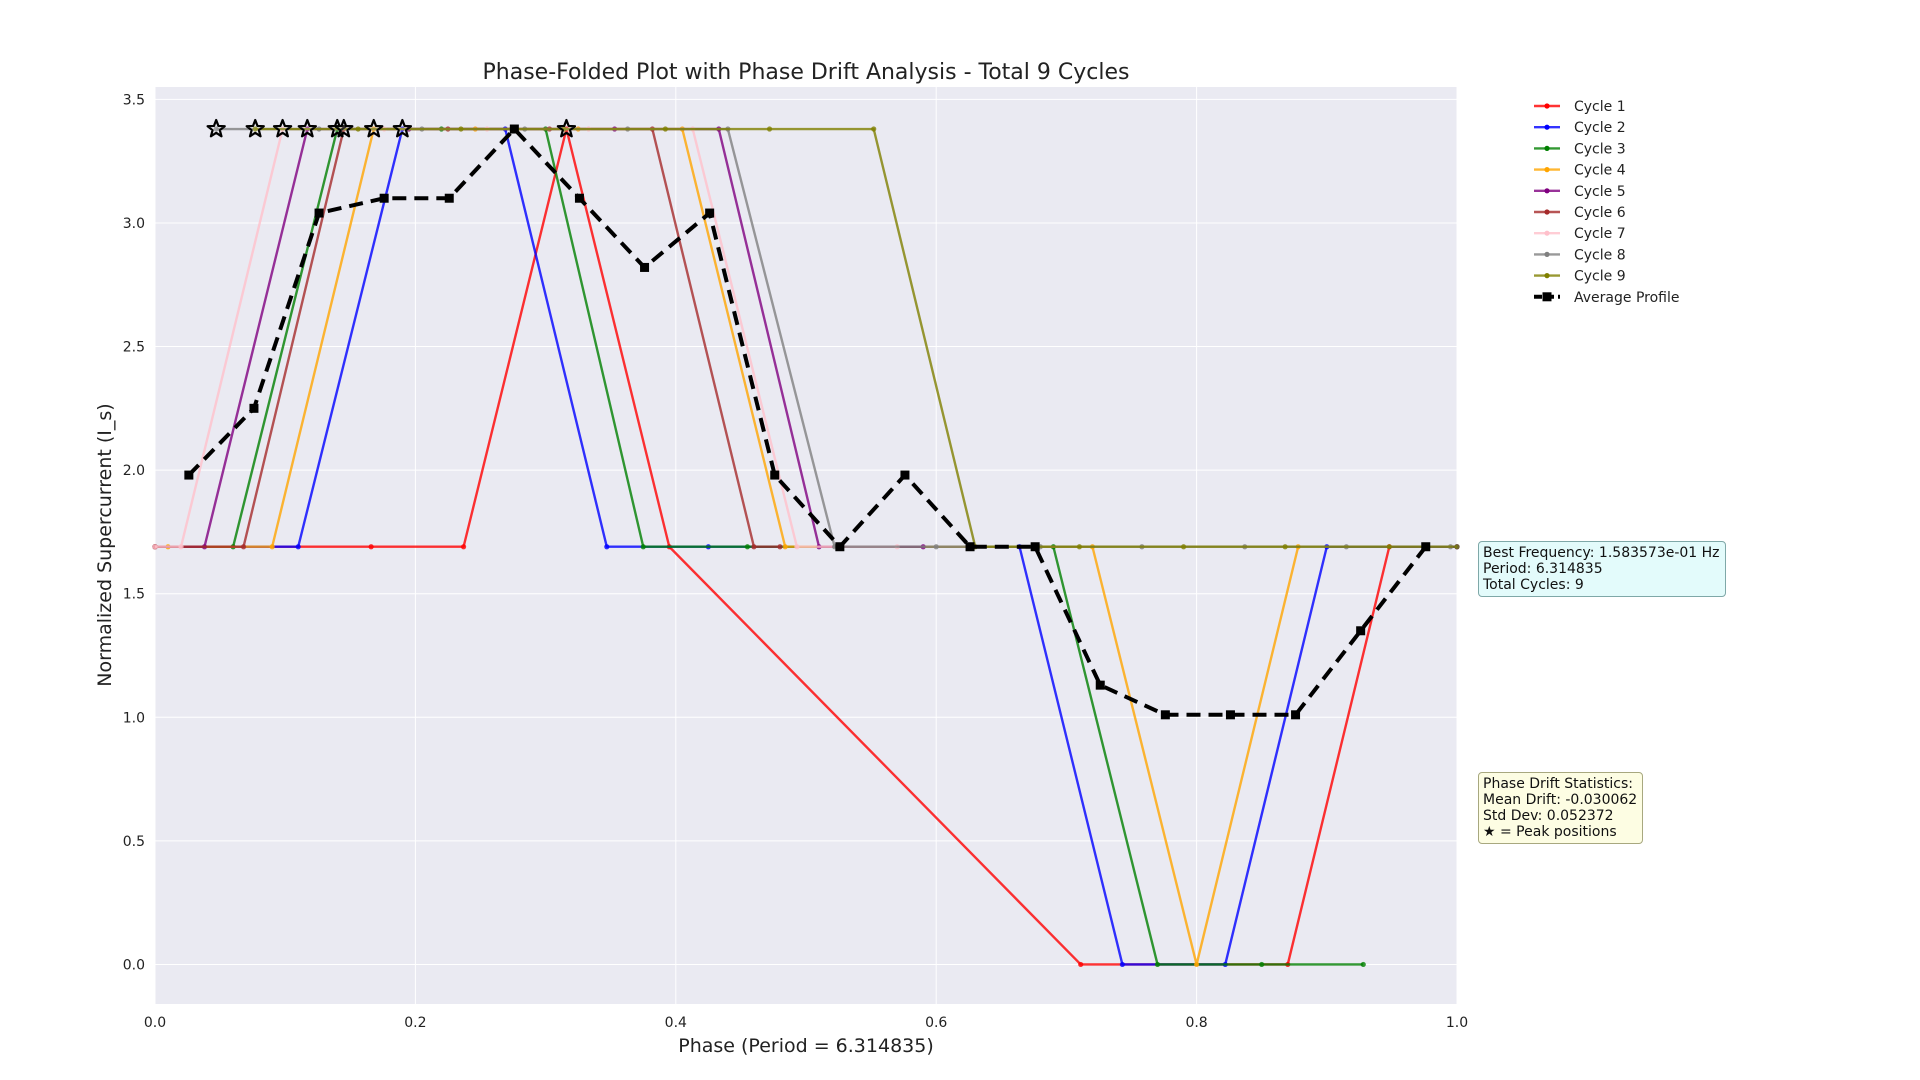 The height and width of the screenshot is (1080, 1920). I want to click on legend-entry-cycle-9: Cycle 9, so click(1580, 277).